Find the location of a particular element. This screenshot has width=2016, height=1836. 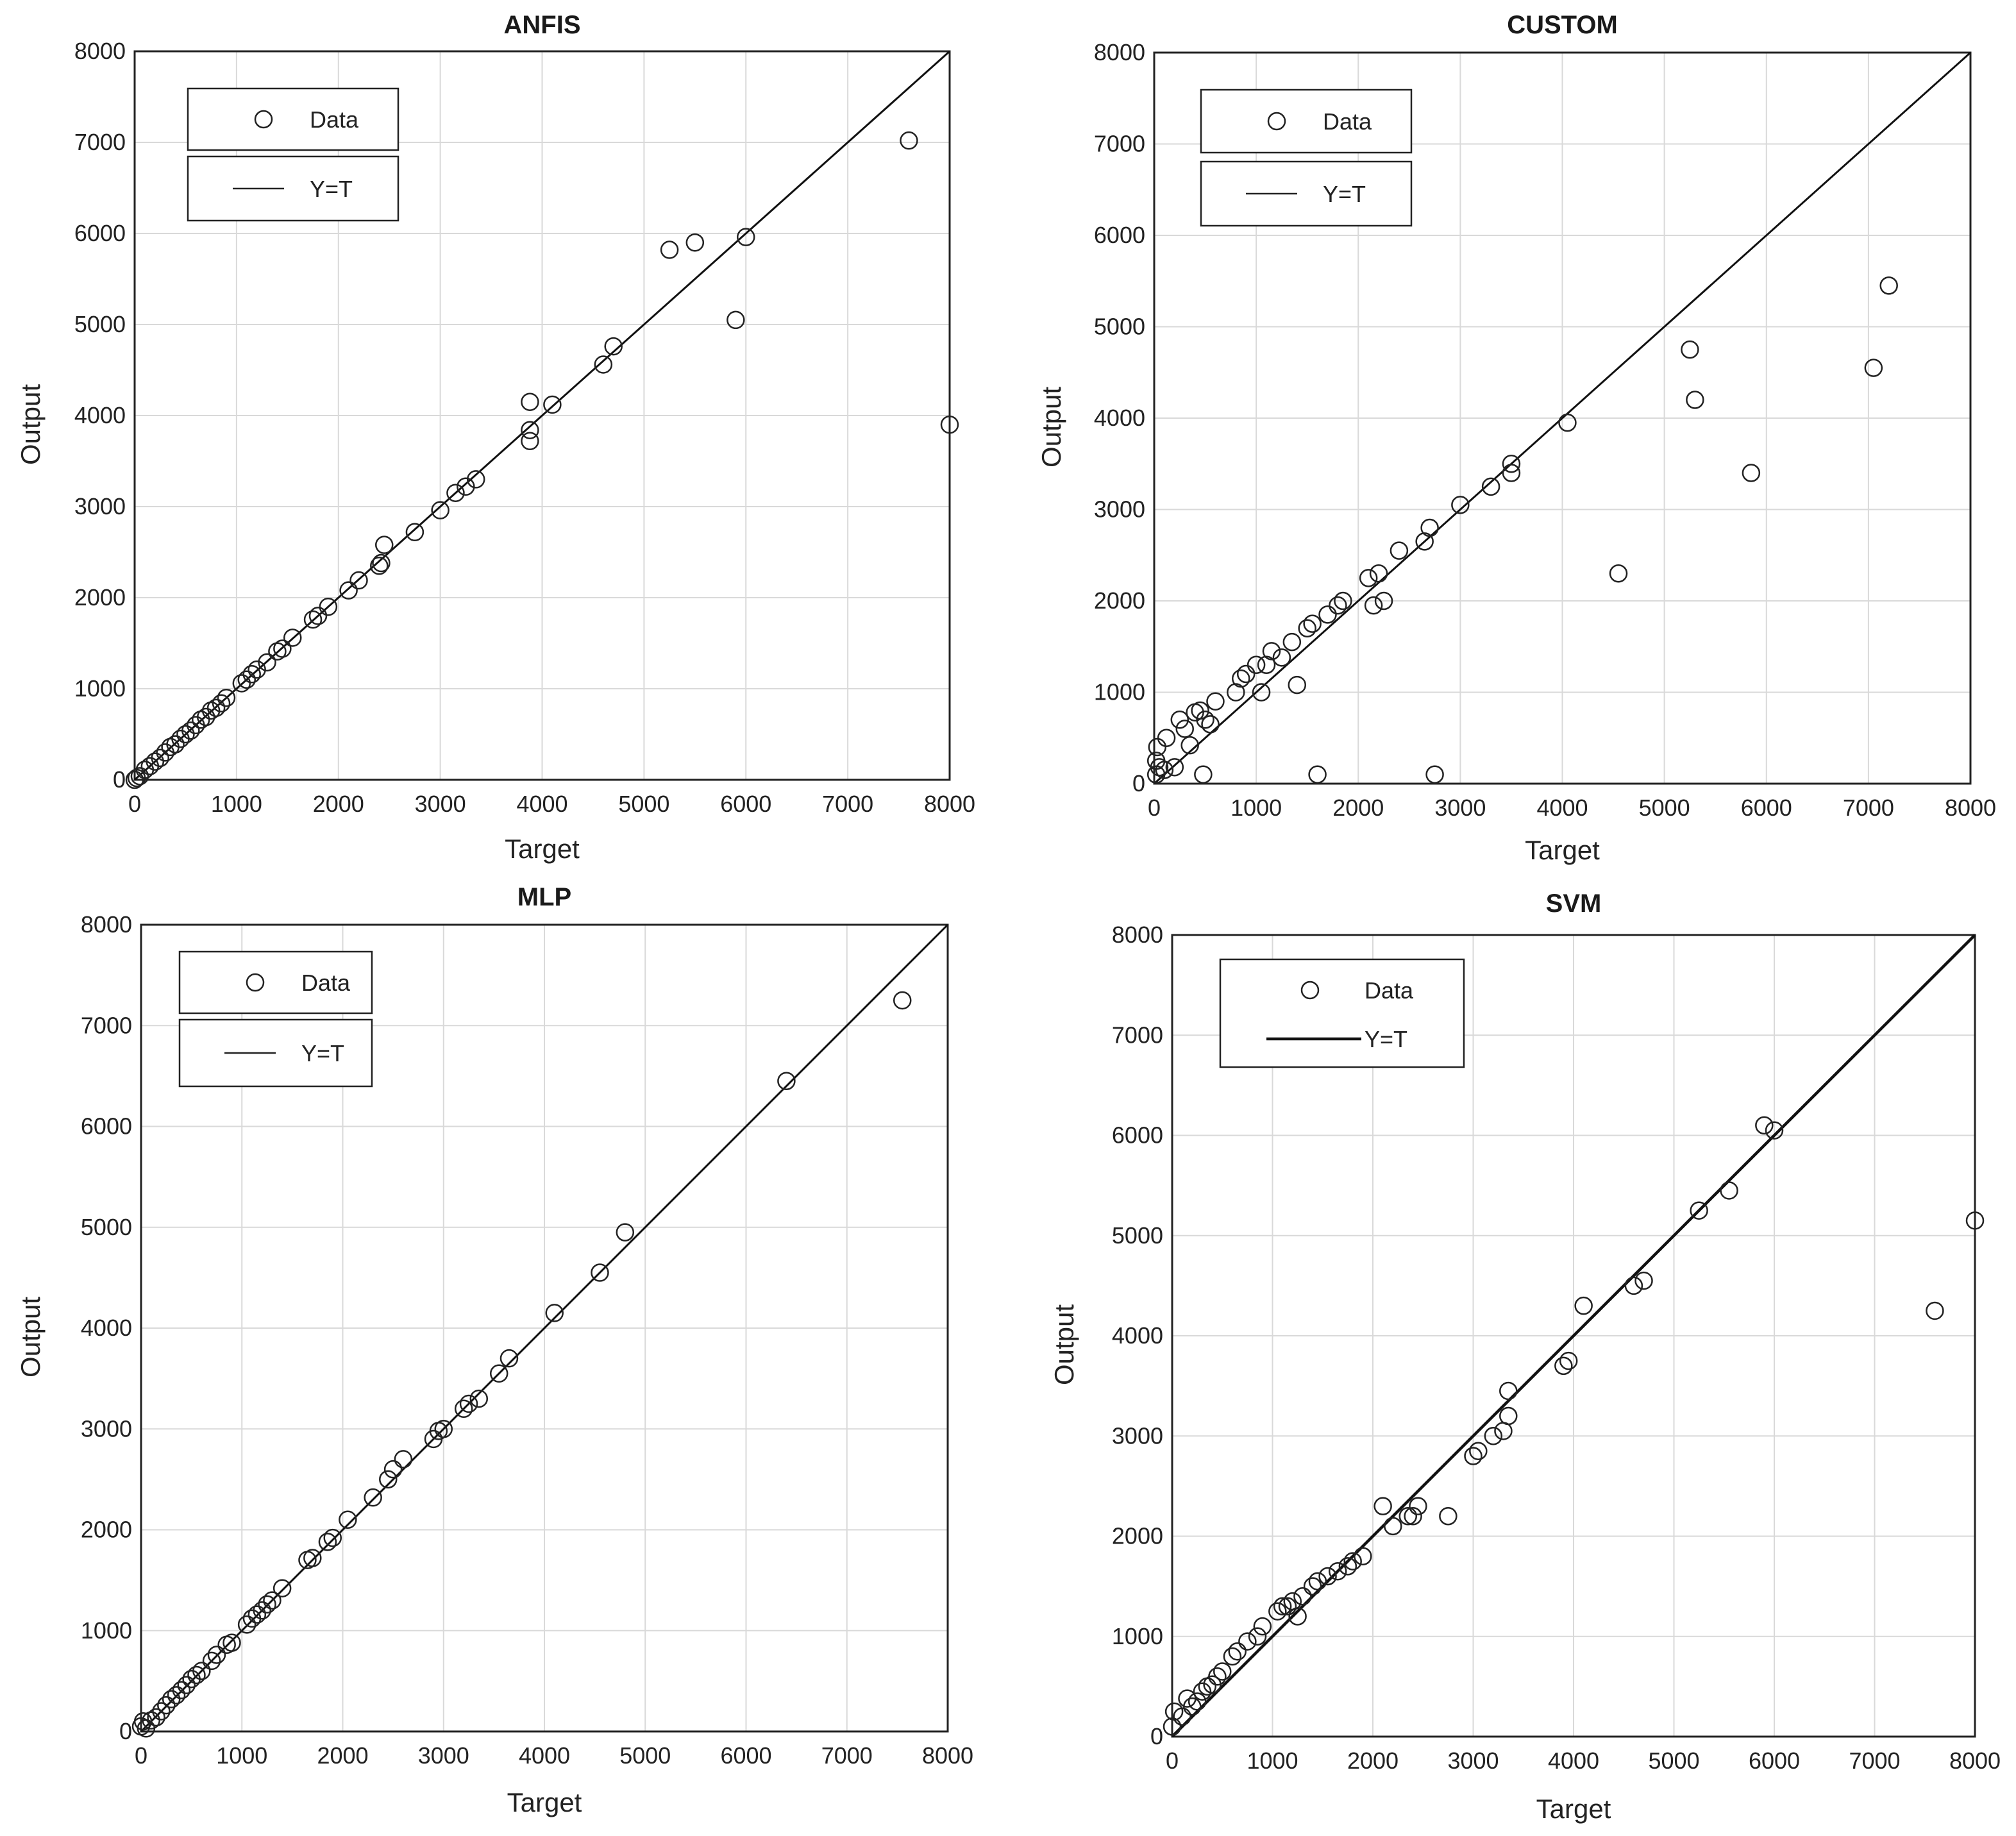

legend-box-data is located at coordinates (1306, 121).